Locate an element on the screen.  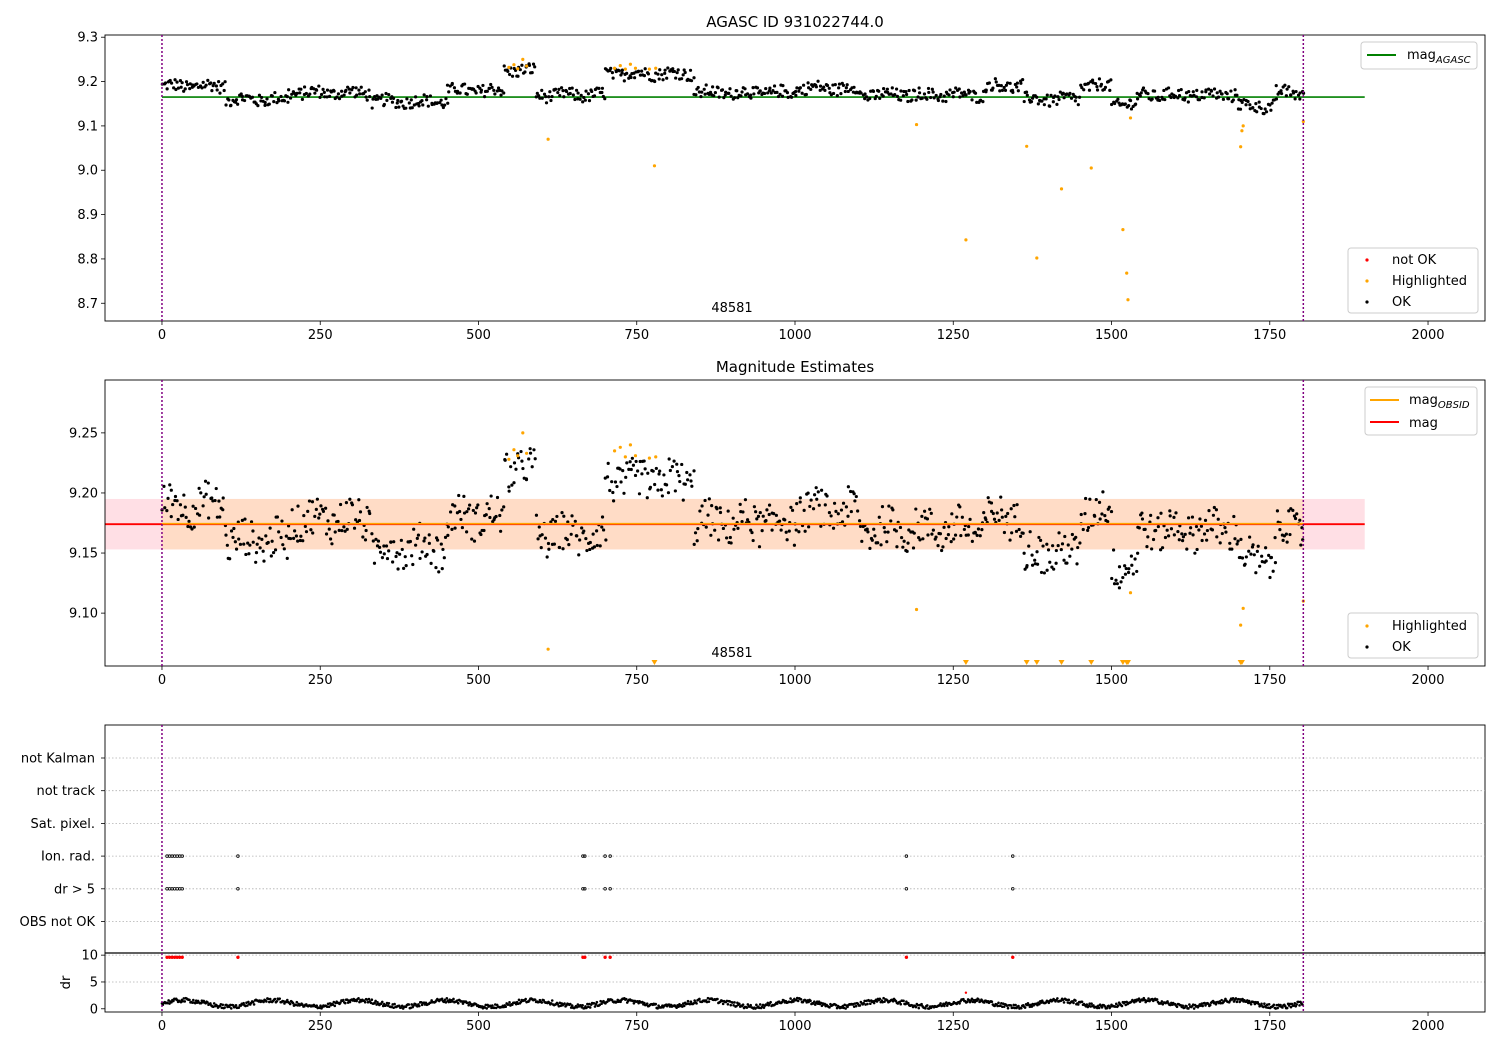
highlighted-point is located at coordinates (635, 68).